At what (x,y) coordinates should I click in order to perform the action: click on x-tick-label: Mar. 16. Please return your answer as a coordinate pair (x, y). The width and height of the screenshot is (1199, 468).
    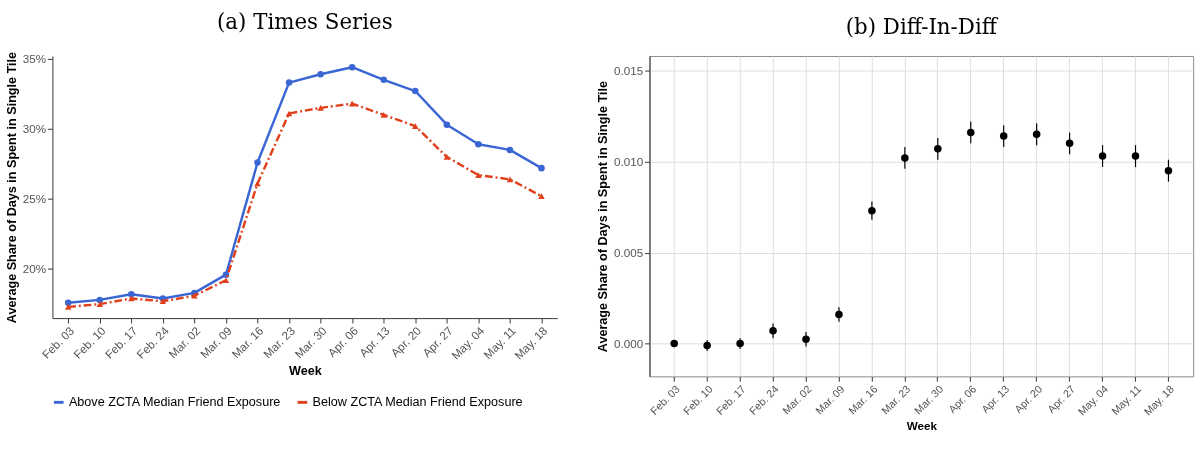
    Looking at the image, I should click on (862, 399).